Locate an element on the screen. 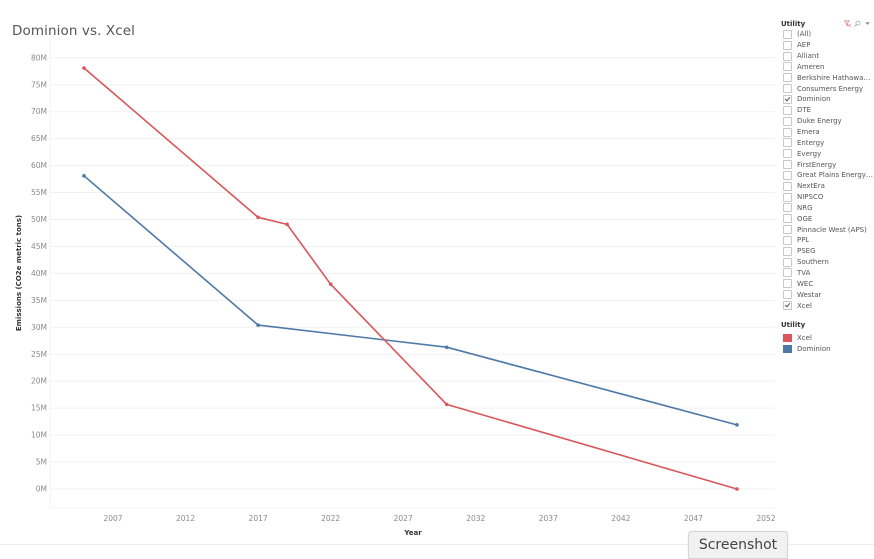 This screenshot has width=874, height=559. filter-item: Ameren is located at coordinates (827, 67).